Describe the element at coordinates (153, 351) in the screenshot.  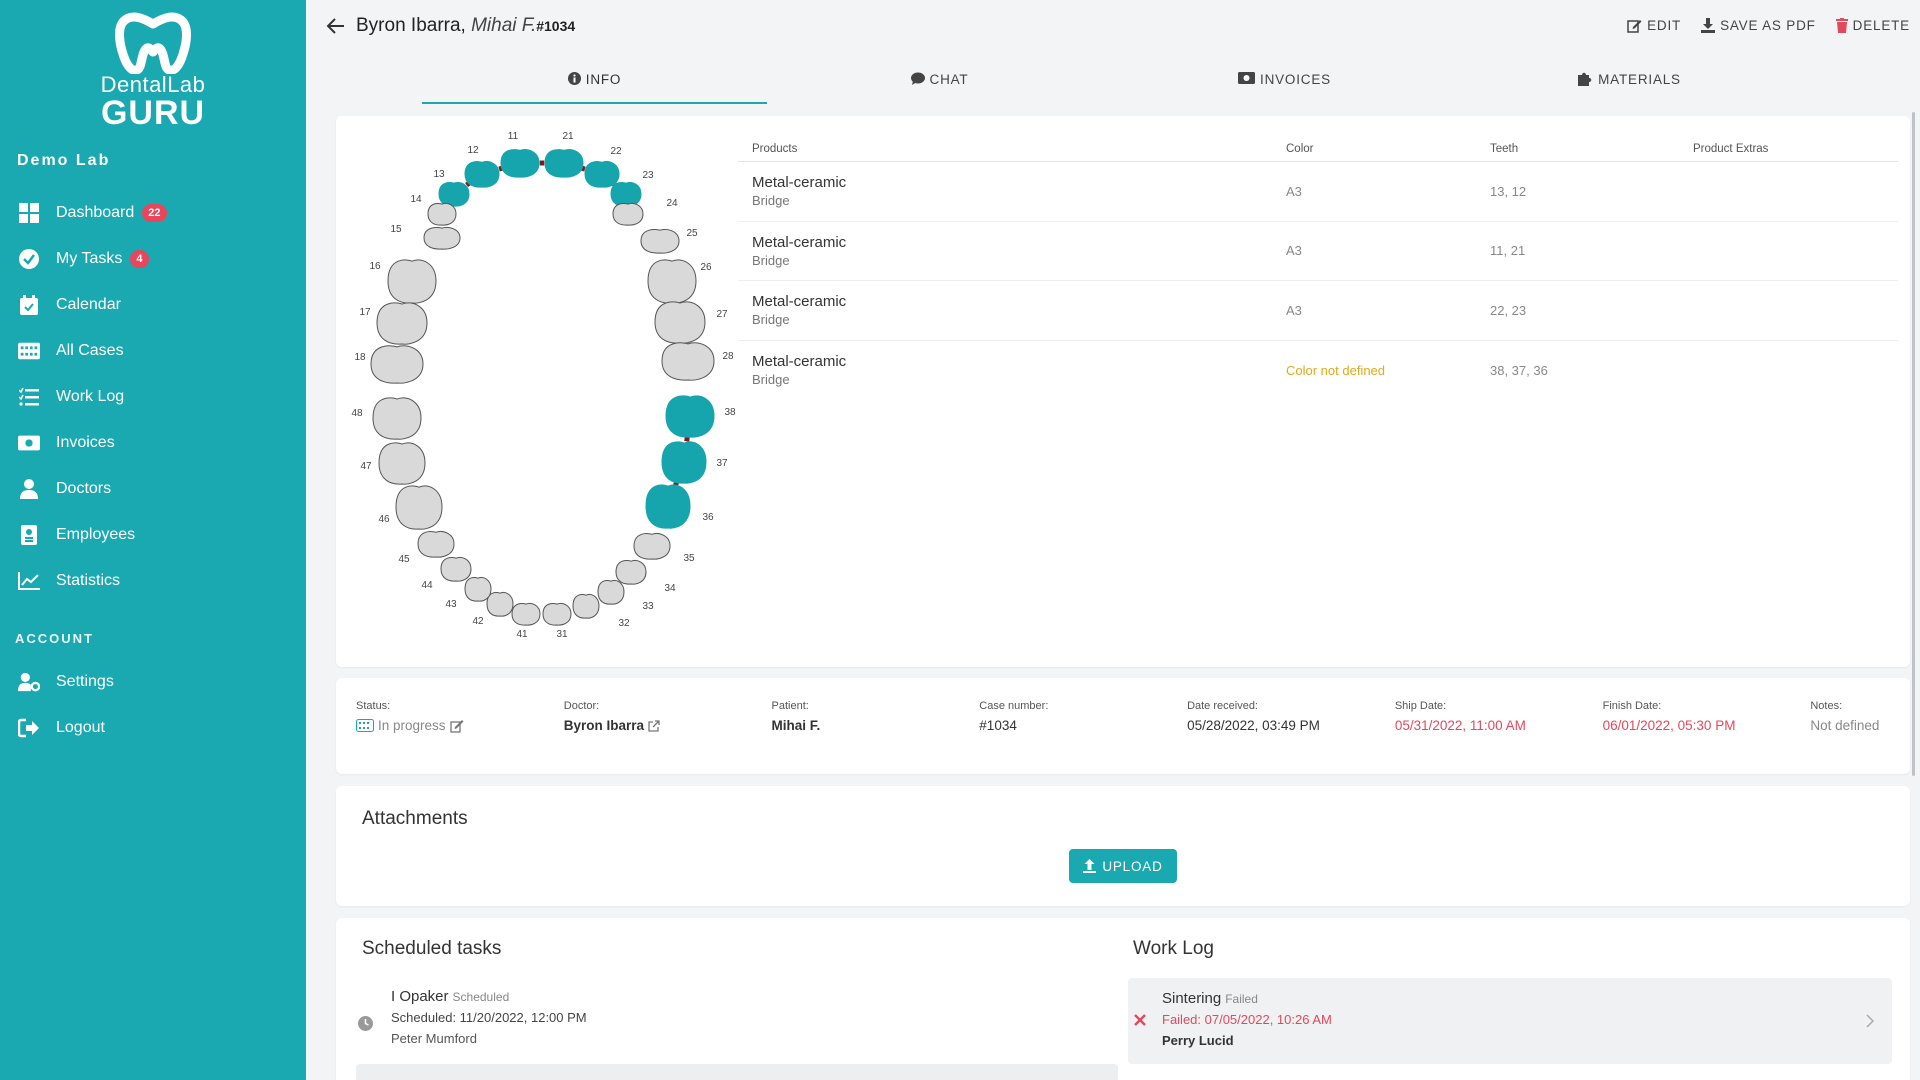
I see `nav-item-all-cases: All Cases` at that location.